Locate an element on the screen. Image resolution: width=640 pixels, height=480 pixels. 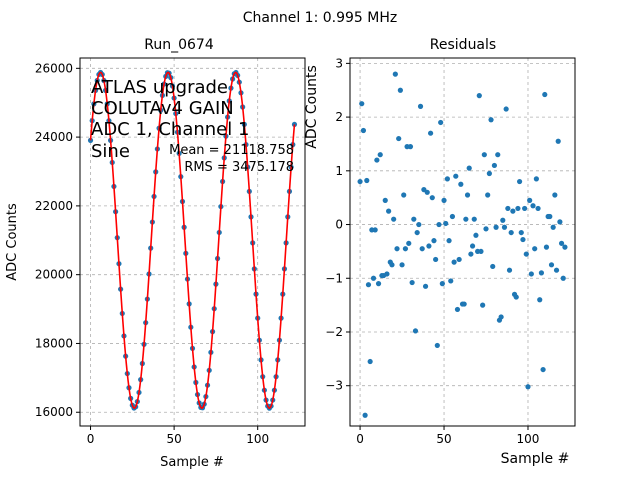
fit-panel-y-ticks: 16000 18000 20000 22000 24000 26000 is located at coordinates (57, 240).